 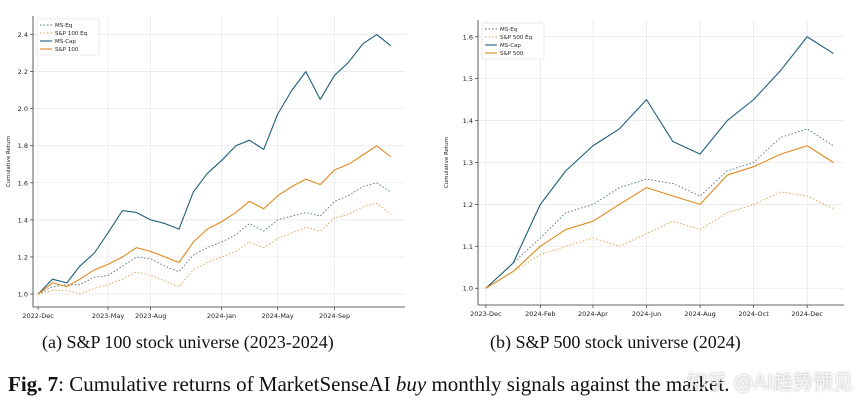 I want to click on figure-caption-emphasis: buy, so click(x=411, y=384).